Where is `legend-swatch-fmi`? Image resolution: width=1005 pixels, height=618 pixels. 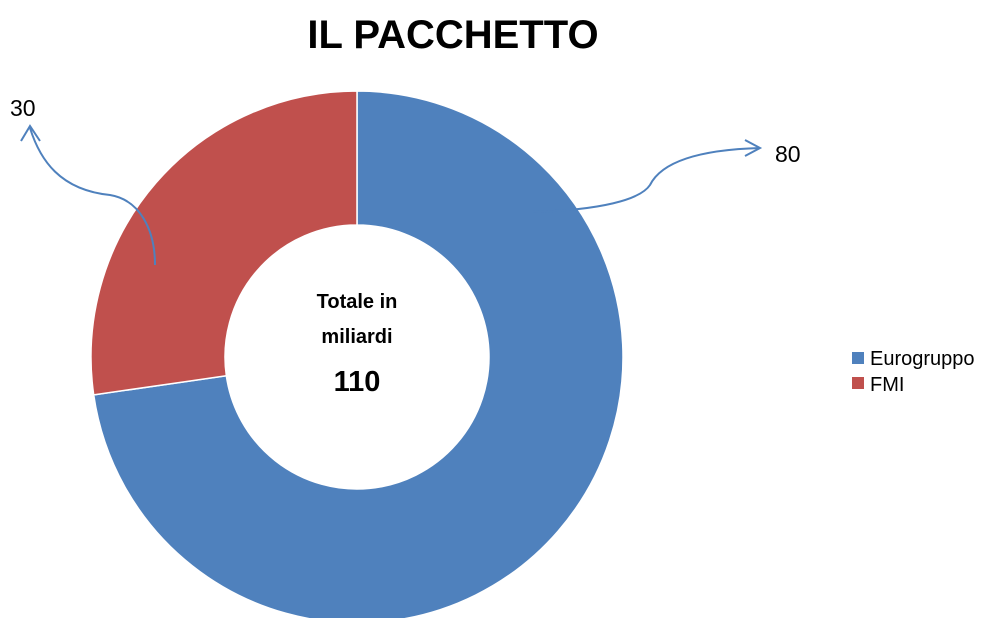 legend-swatch-fmi is located at coordinates (858, 383).